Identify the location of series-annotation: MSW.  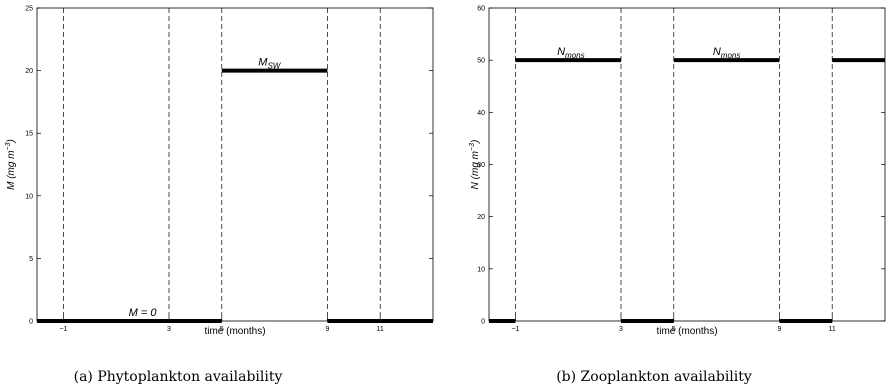
(270, 64).